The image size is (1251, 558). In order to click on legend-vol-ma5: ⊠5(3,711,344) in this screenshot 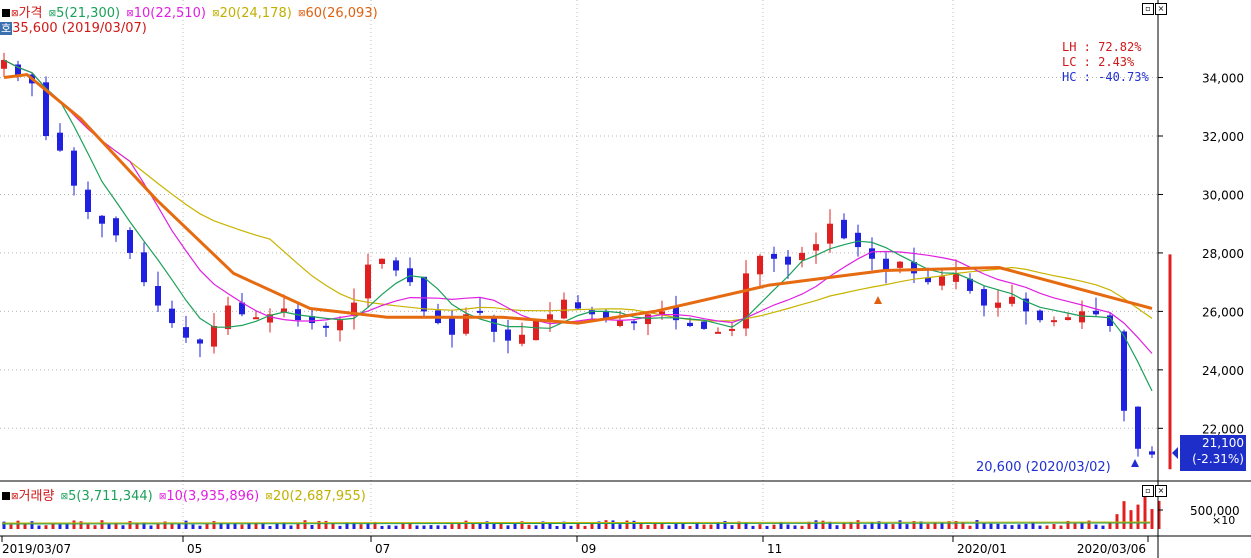, I will do `click(106, 496)`.